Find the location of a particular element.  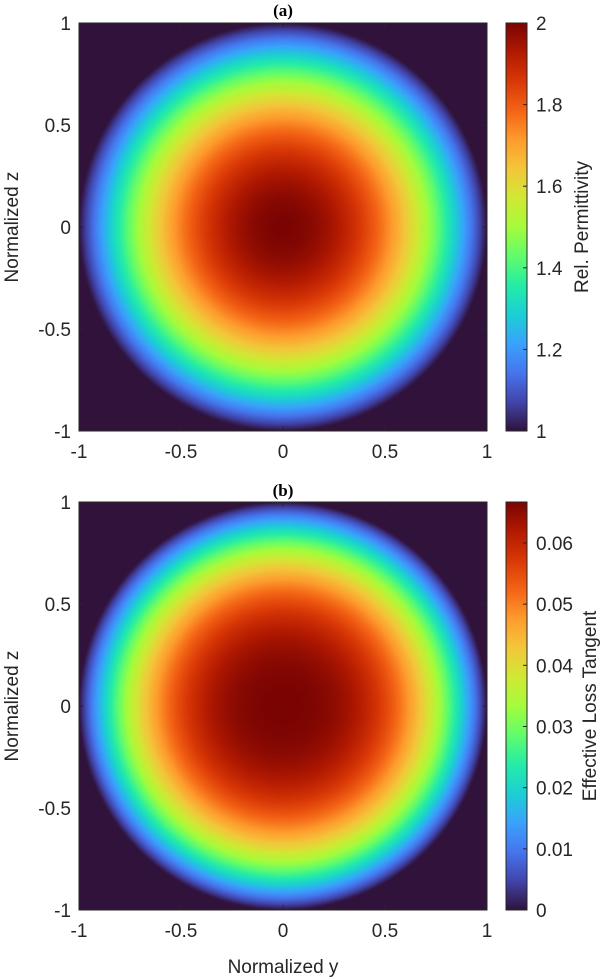

colorbar-tick-label: 0 is located at coordinates (541, 911).